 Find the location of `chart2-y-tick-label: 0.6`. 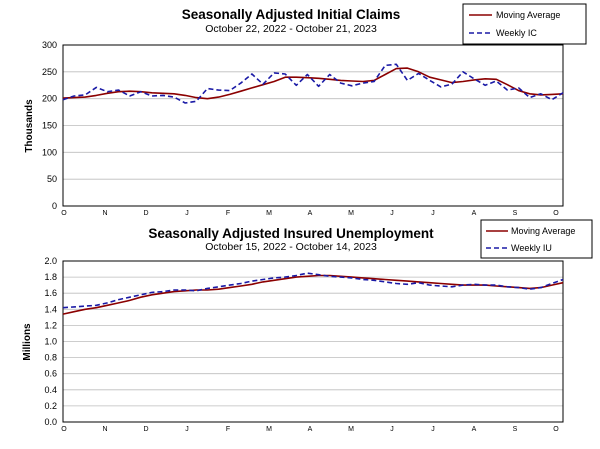

chart2-y-tick-label: 0.6 is located at coordinates (50, 374).